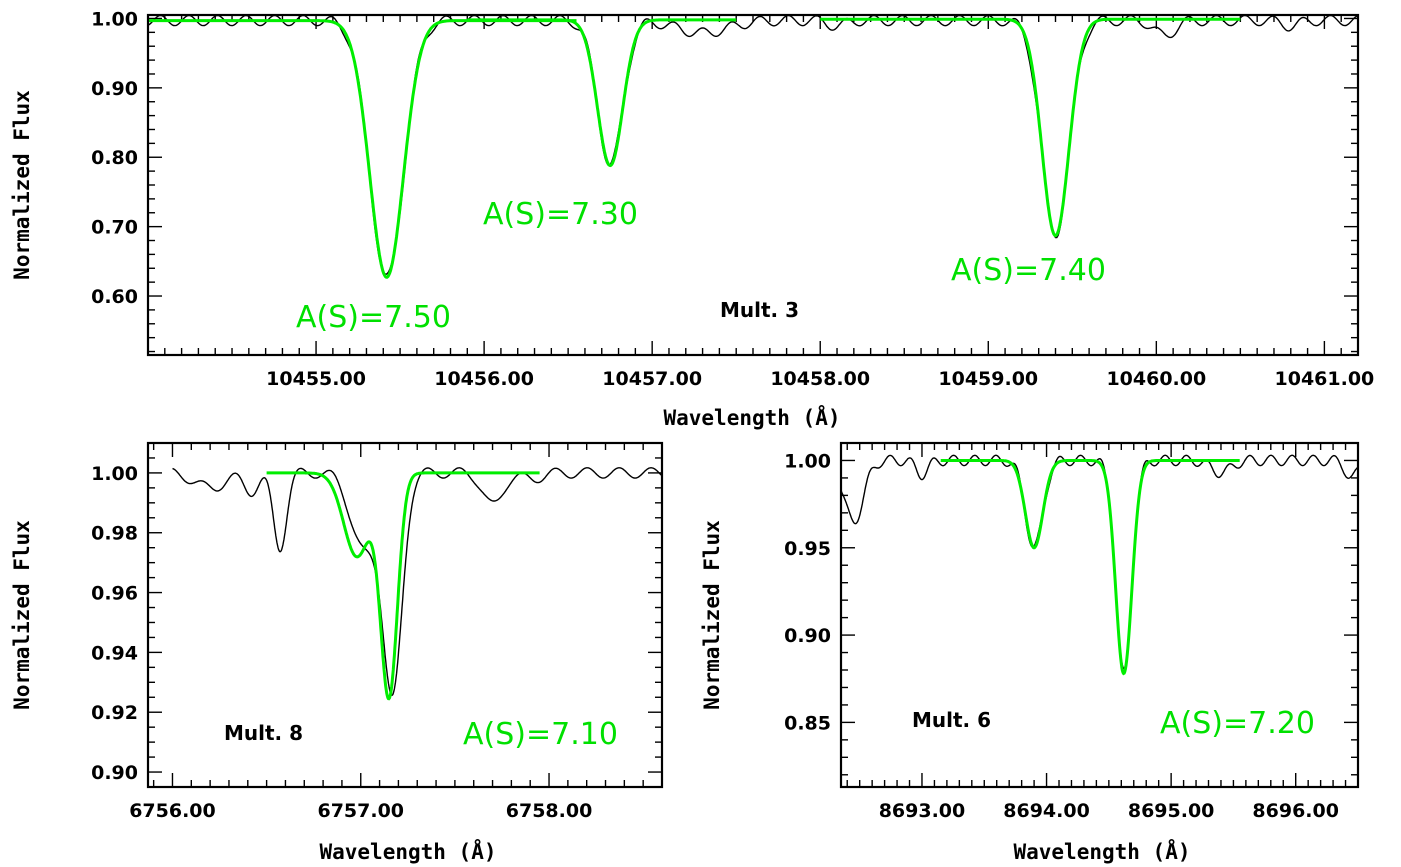 The width and height of the screenshot is (1401, 867). What do you see at coordinates (484, 379) in the screenshot?
I see `x-tick-label: 10456.00` at bounding box center [484, 379].